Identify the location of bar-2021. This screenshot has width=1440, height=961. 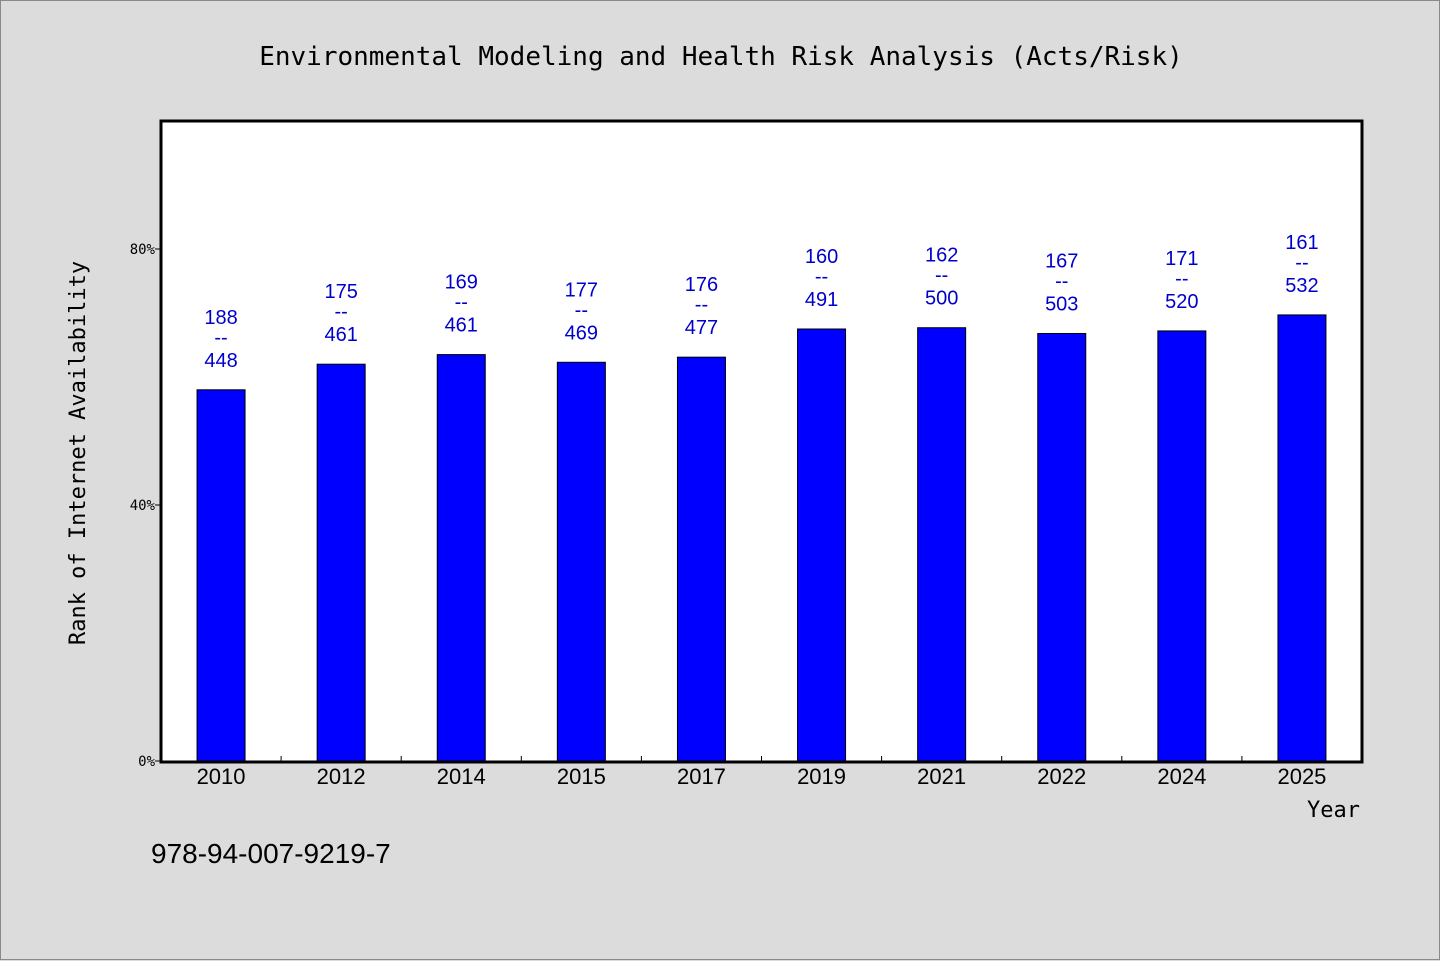
(942, 544).